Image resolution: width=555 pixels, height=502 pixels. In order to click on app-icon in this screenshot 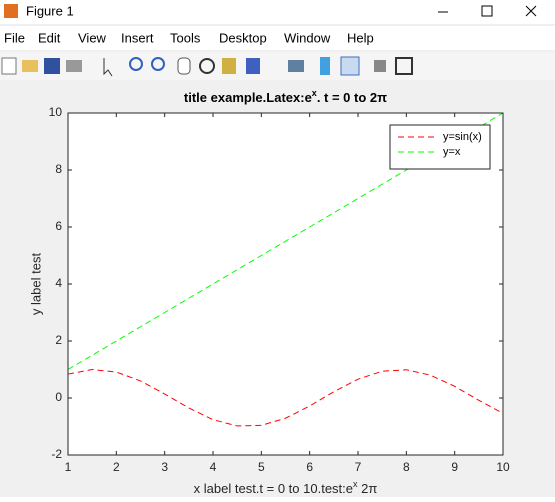, I will do `click(11, 11)`.